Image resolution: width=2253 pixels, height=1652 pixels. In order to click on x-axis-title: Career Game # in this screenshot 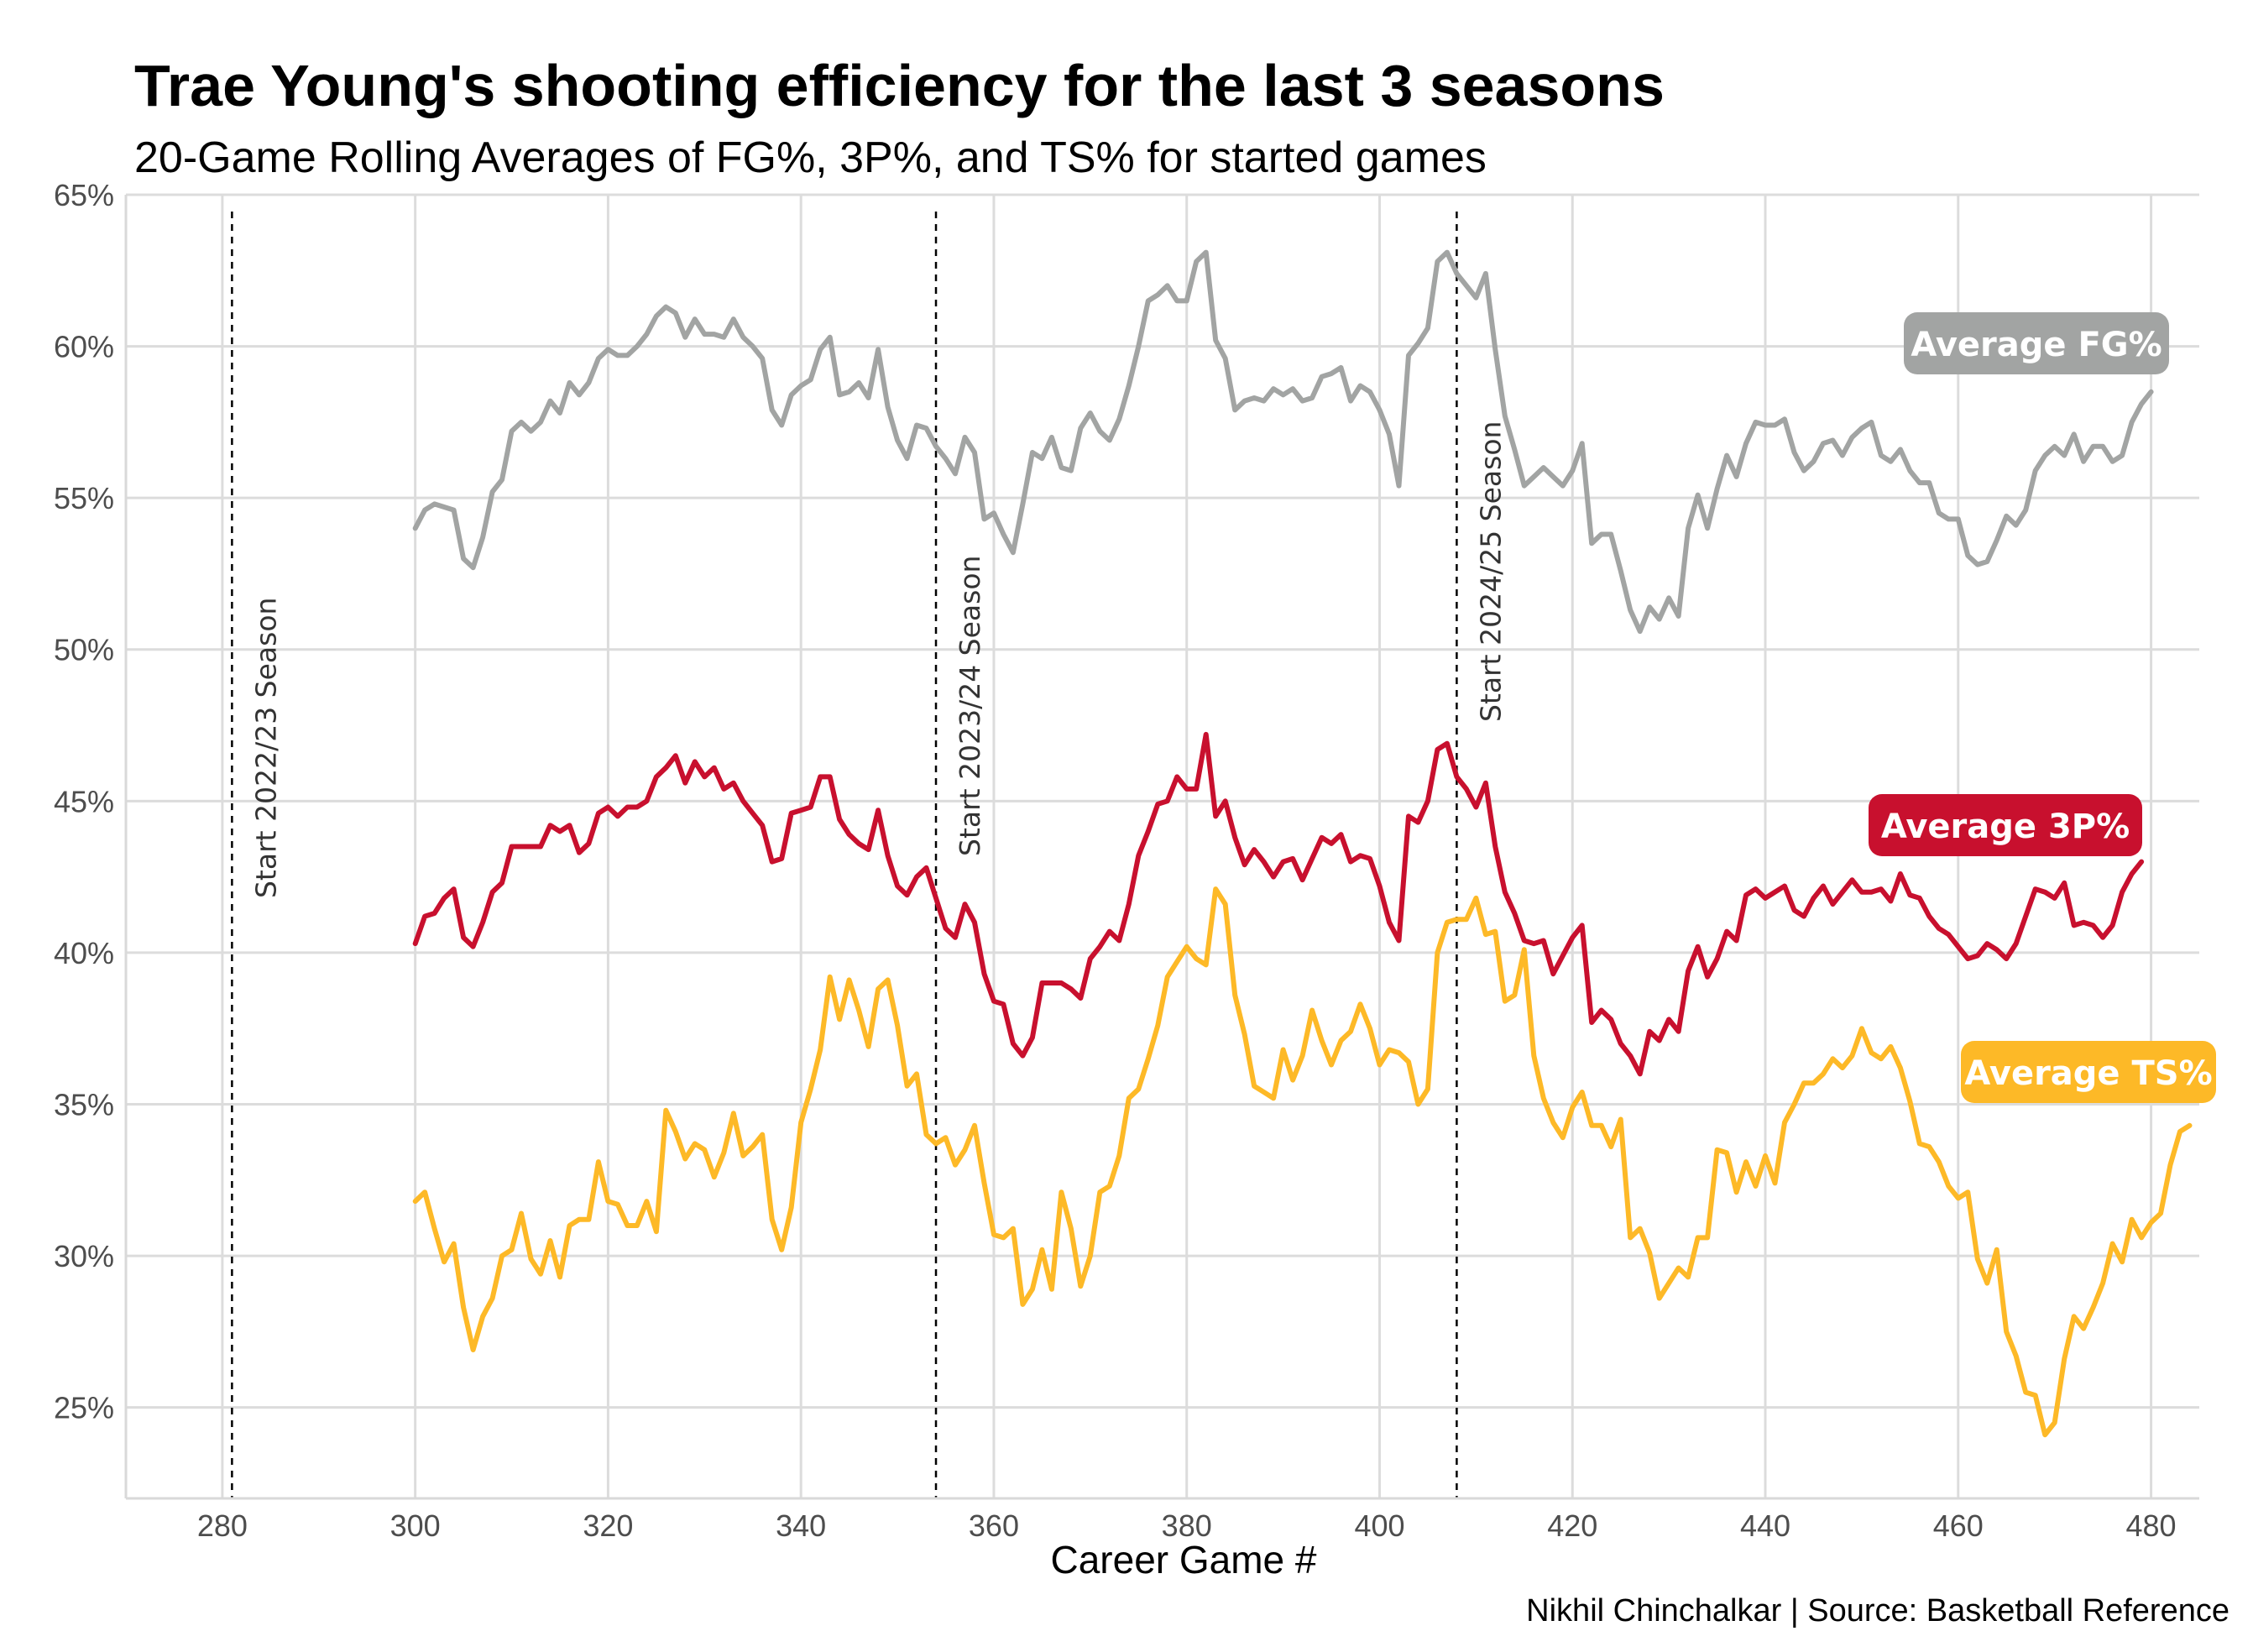, I will do `click(1183, 1559)`.